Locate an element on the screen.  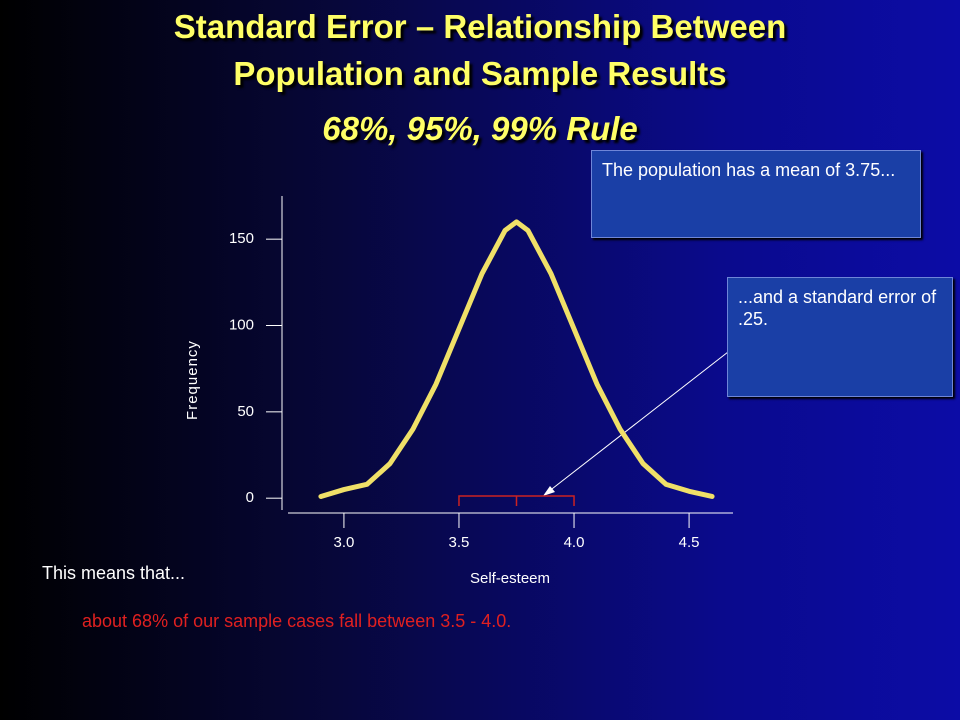
y-tick-label: 100 is located at coordinates (241, 324).